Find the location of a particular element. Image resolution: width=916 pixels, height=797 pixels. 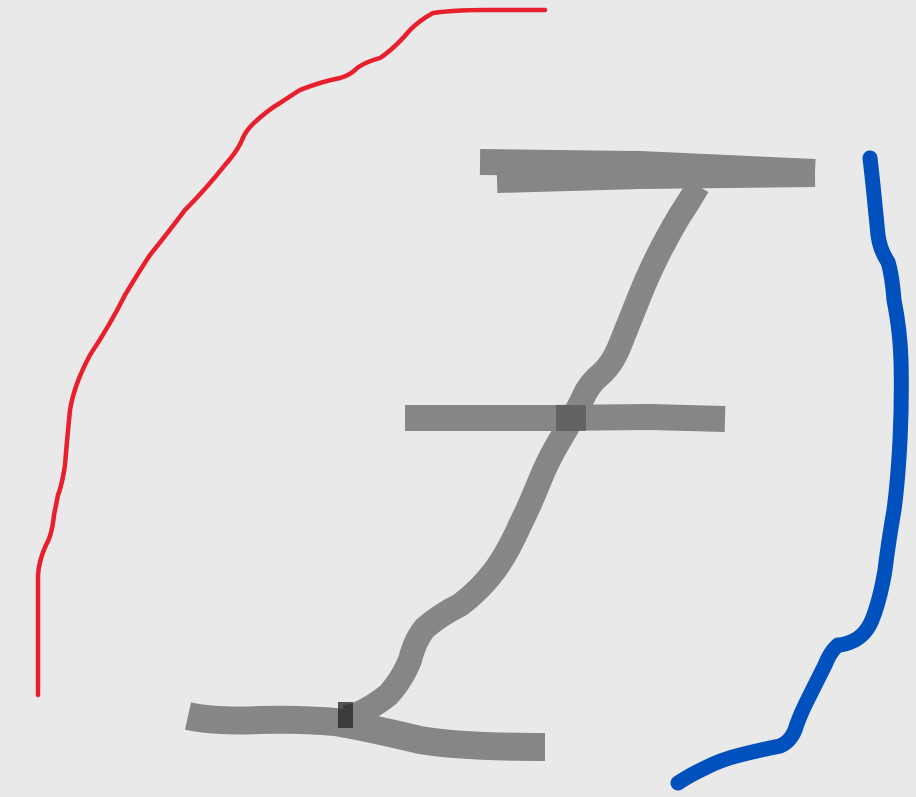

gray-overlap-mark-bottom is located at coordinates (345, 715).